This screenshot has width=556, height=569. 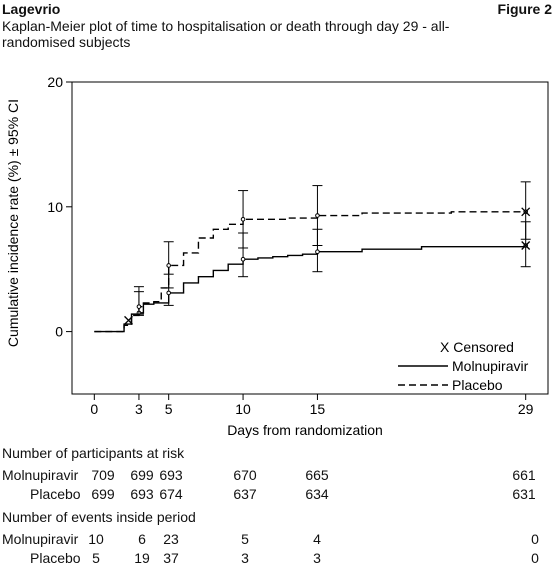 What do you see at coordinates (13, 223) in the screenshot?
I see `y-axis-label: Cumulative incidence rate (%) ± 95% CI` at bounding box center [13, 223].